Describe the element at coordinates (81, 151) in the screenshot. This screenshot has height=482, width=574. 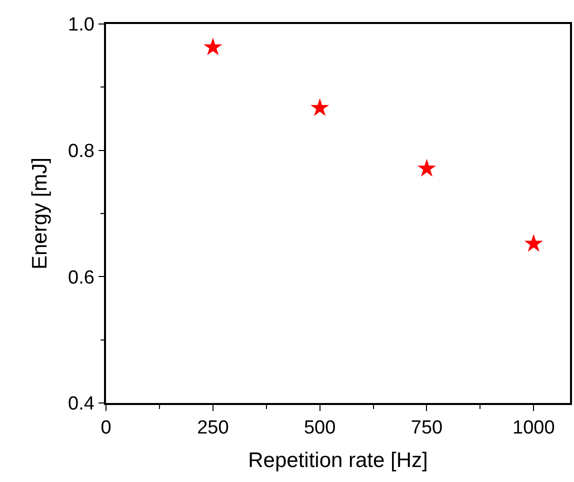
I see `y-tick-label: 0.8` at that location.